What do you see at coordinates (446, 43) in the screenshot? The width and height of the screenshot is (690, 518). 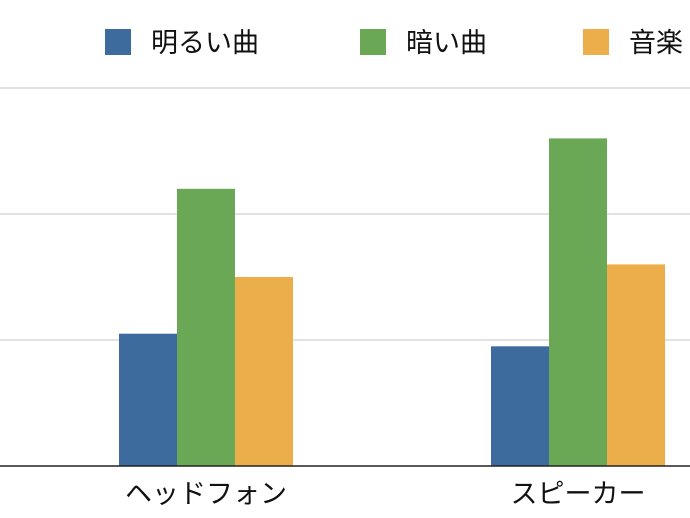 I see `legend-label: 暗い曲` at bounding box center [446, 43].